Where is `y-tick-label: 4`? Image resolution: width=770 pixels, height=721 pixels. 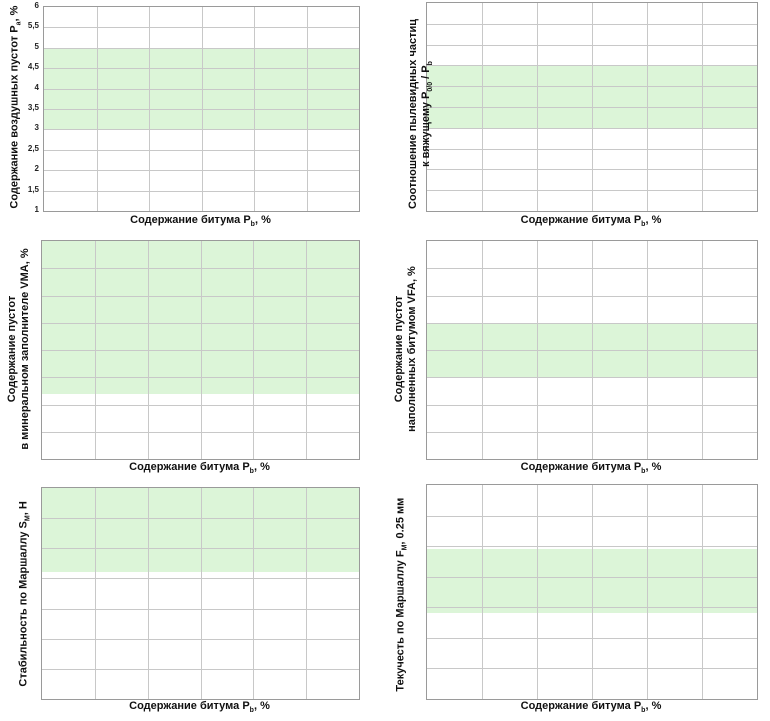
y-tick-label: 4 is located at coordinates (36, 87).